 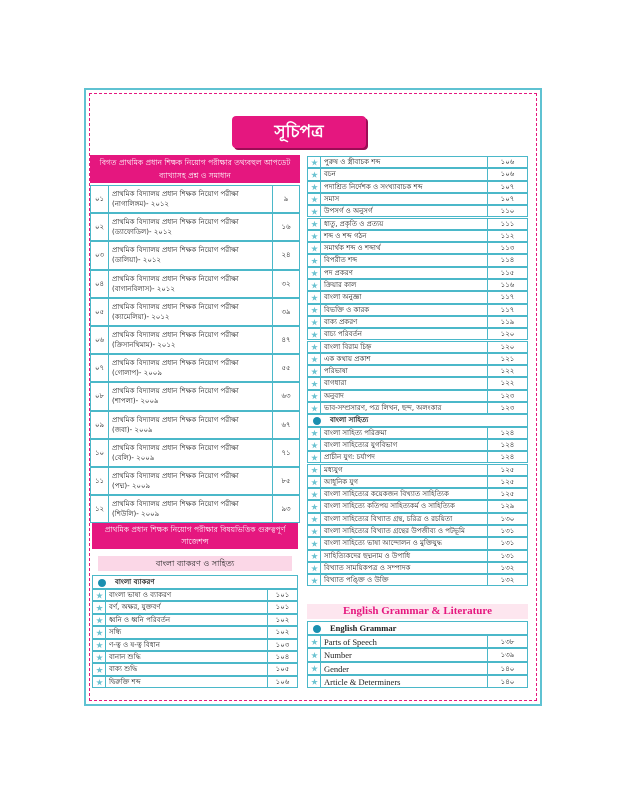 I want to click on item-page: ১৩০, so click(x=507, y=518).